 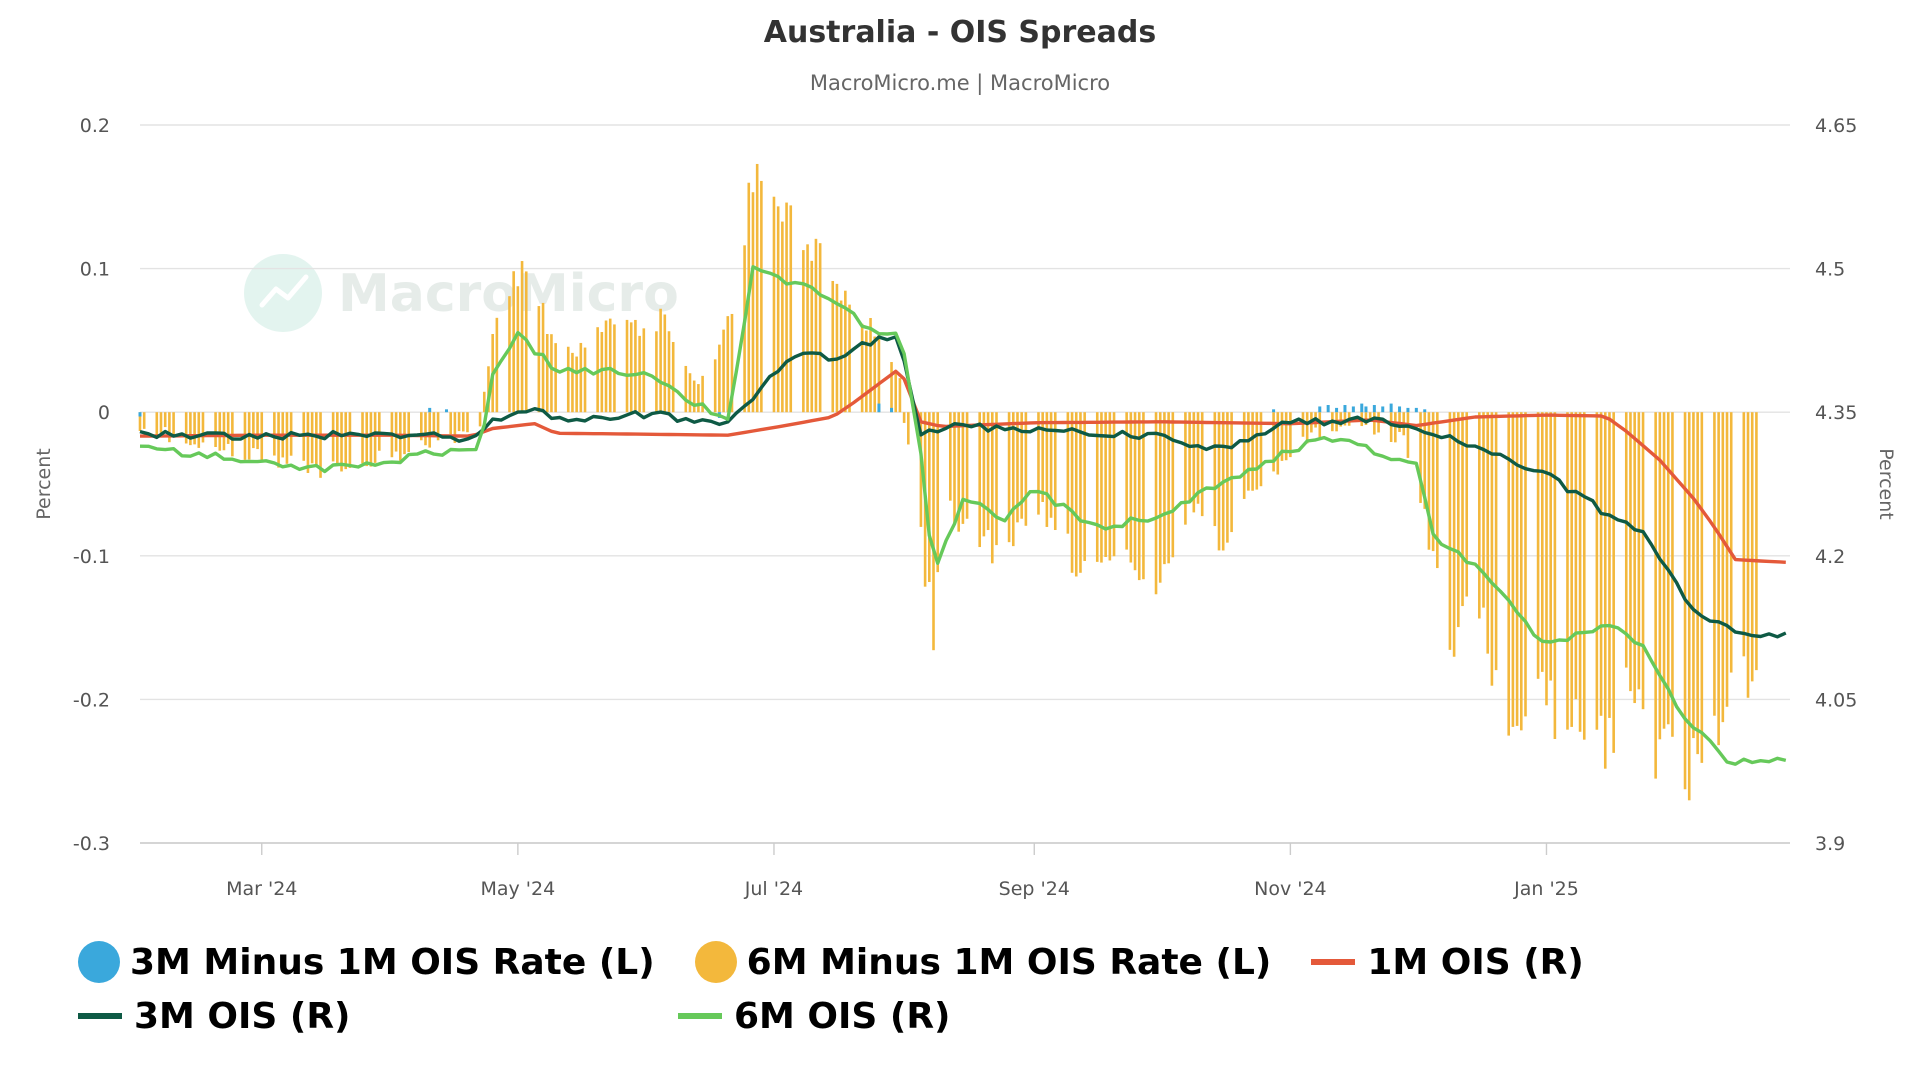 What do you see at coordinates (1886, 484) in the screenshot?
I see `y-right-axis-title: Percent` at bounding box center [1886, 484].